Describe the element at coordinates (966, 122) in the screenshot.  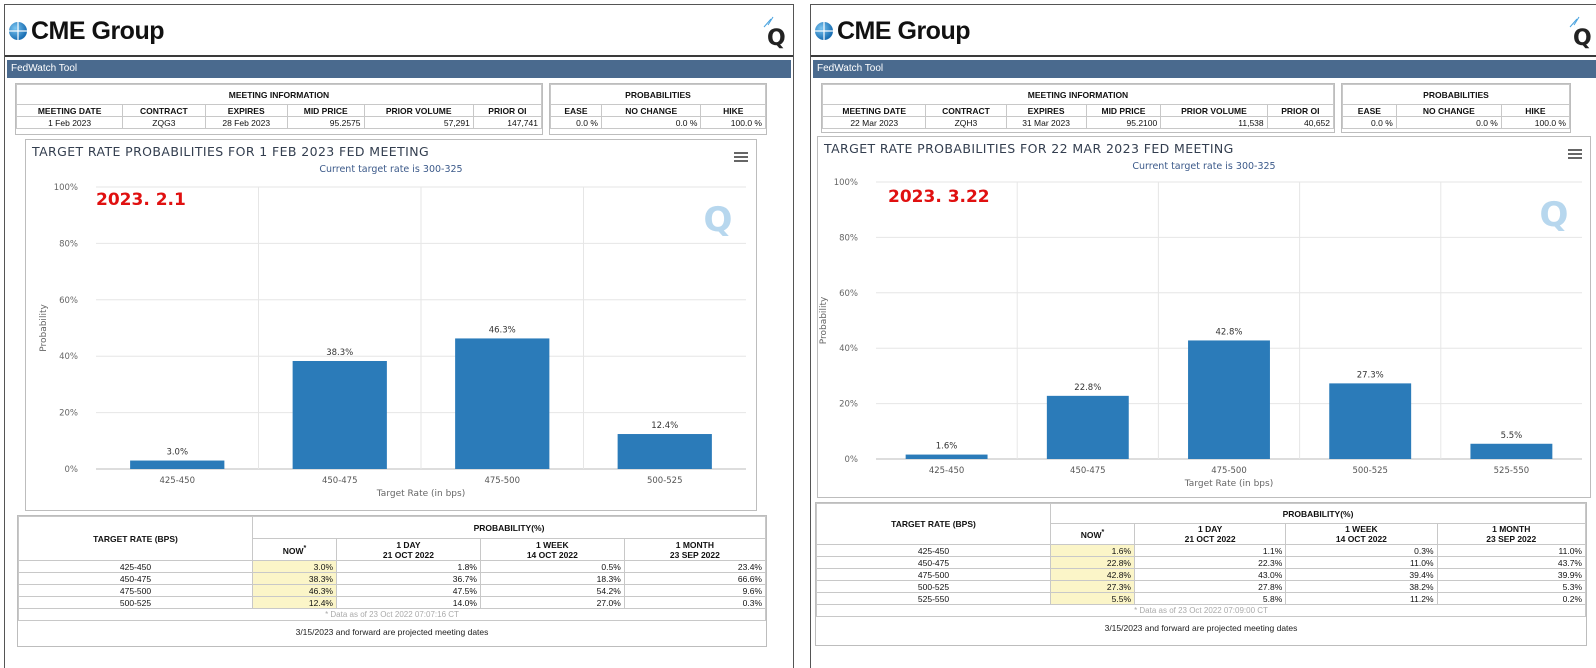
I see `contract-value: ZQH3` at that location.